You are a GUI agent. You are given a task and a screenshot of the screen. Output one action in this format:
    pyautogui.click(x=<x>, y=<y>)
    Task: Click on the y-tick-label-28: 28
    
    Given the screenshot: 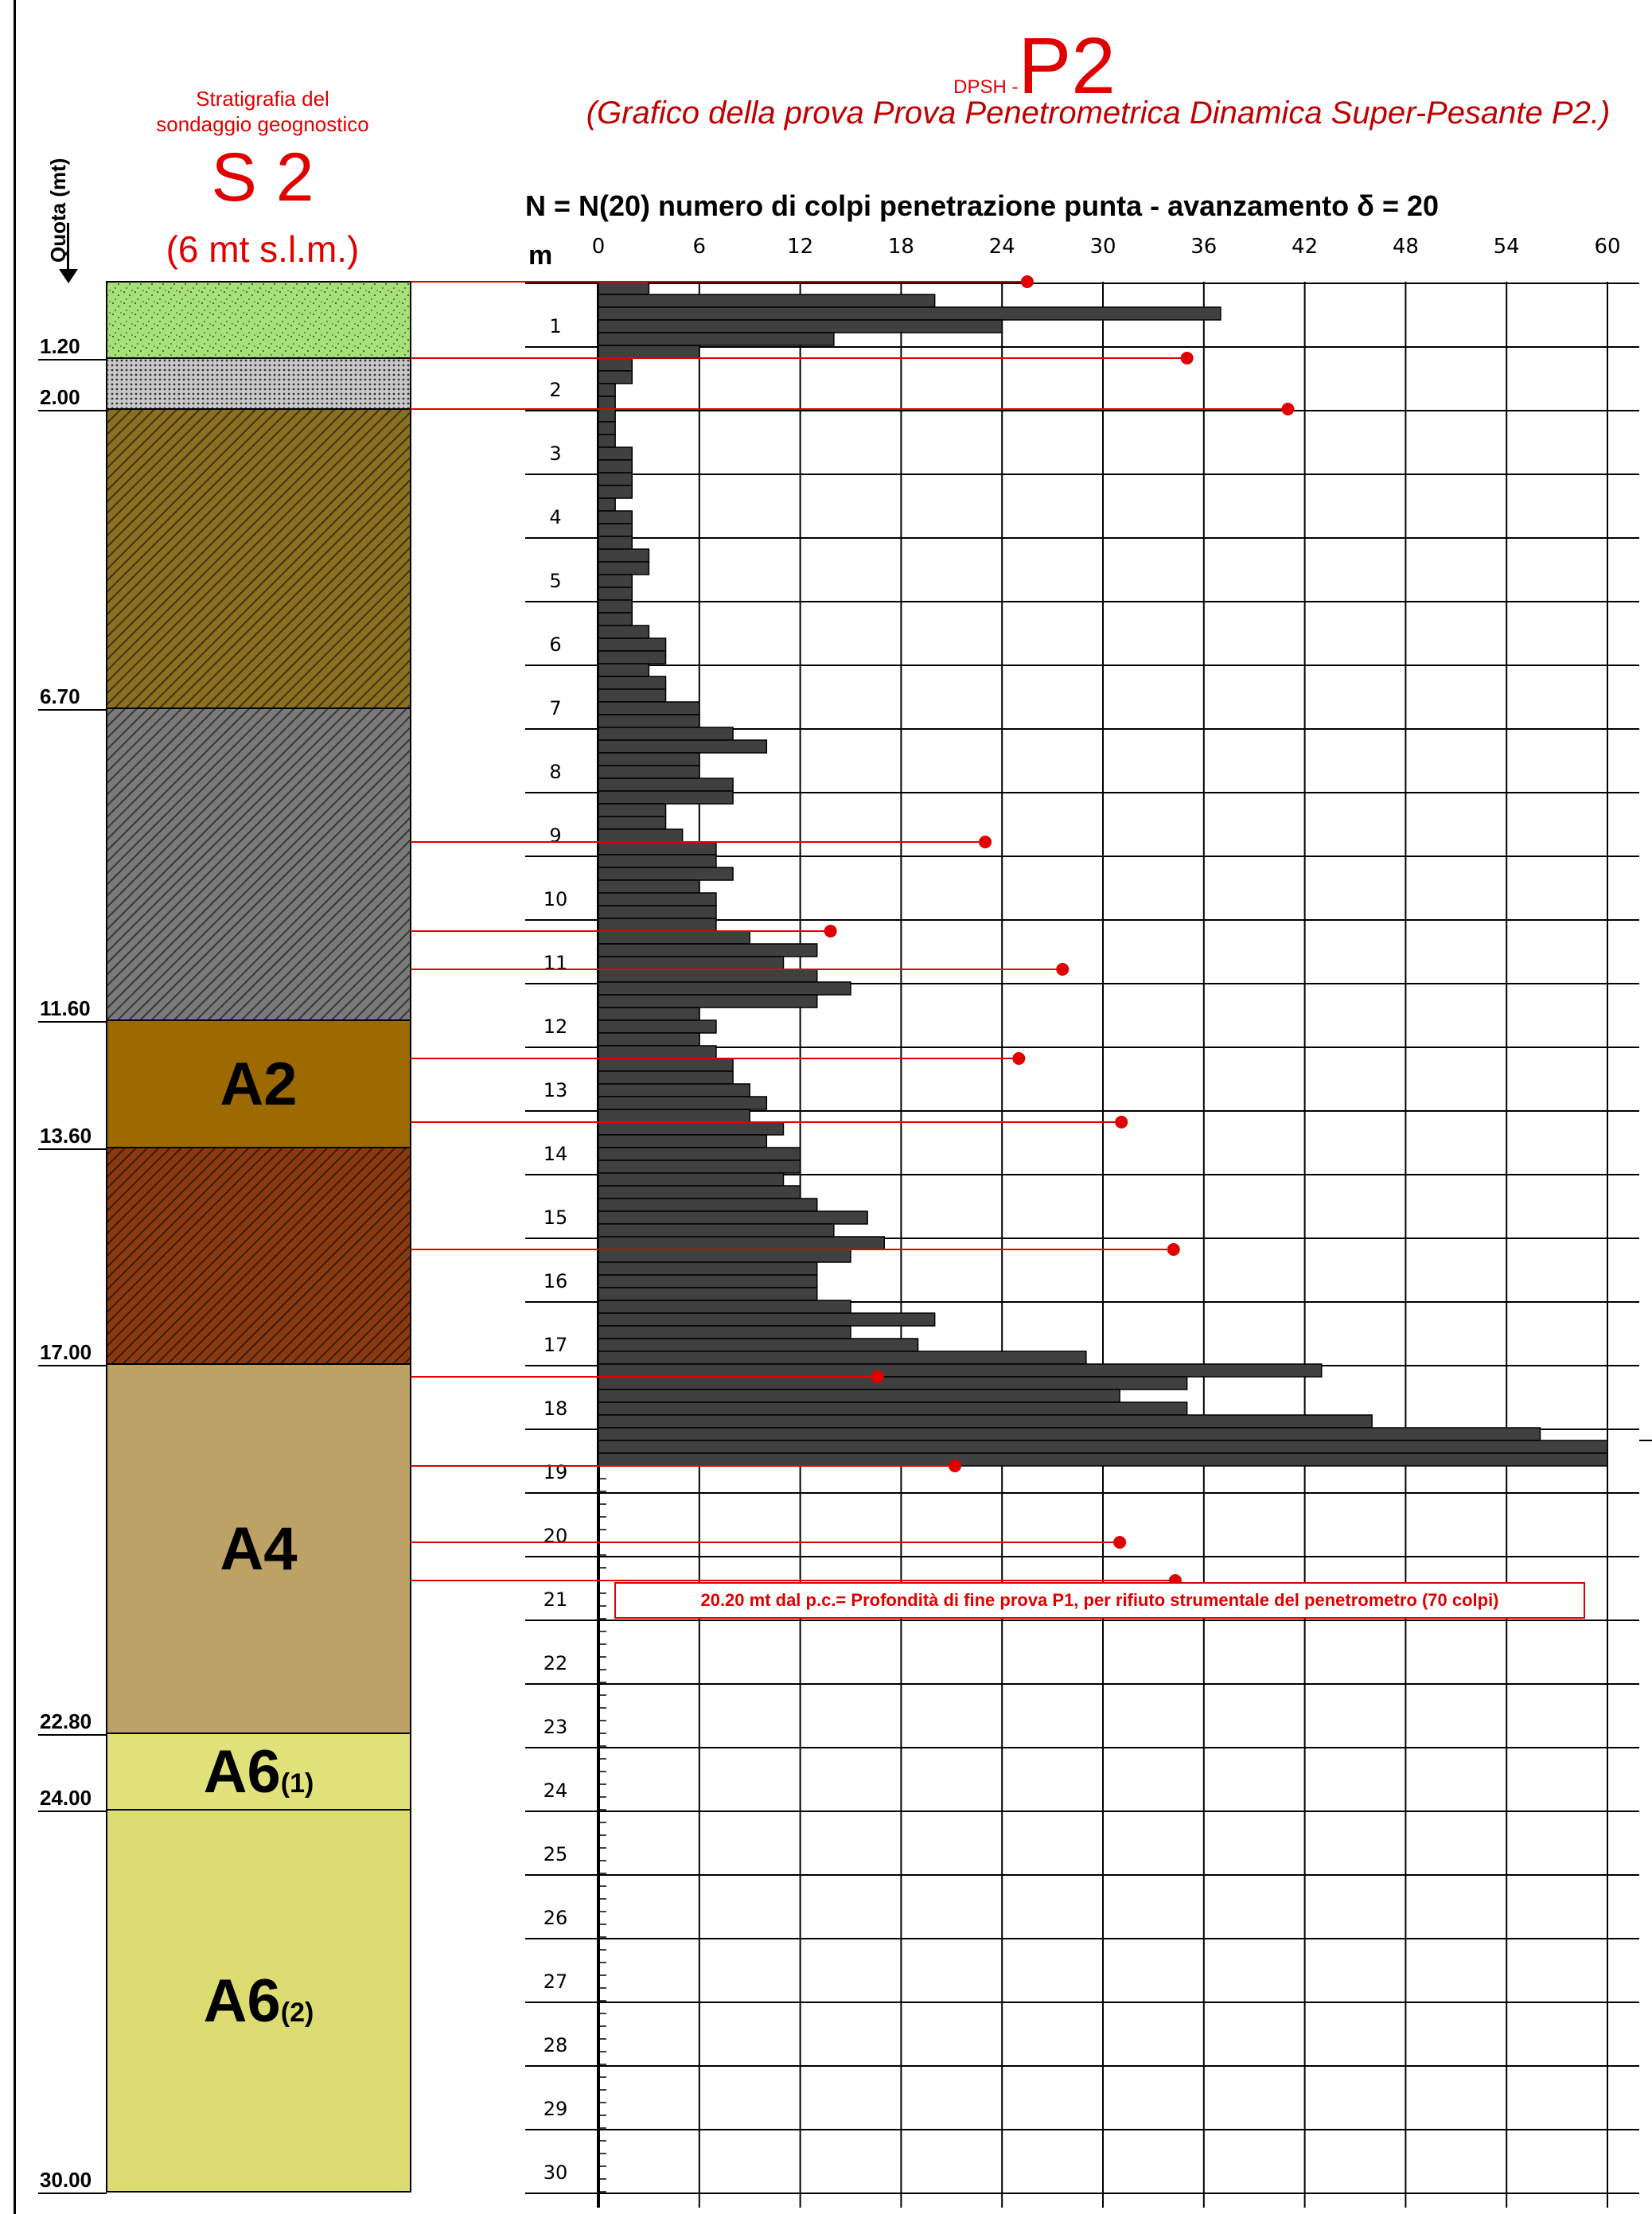 What is the action you would take?
    pyautogui.click(x=556, y=2045)
    